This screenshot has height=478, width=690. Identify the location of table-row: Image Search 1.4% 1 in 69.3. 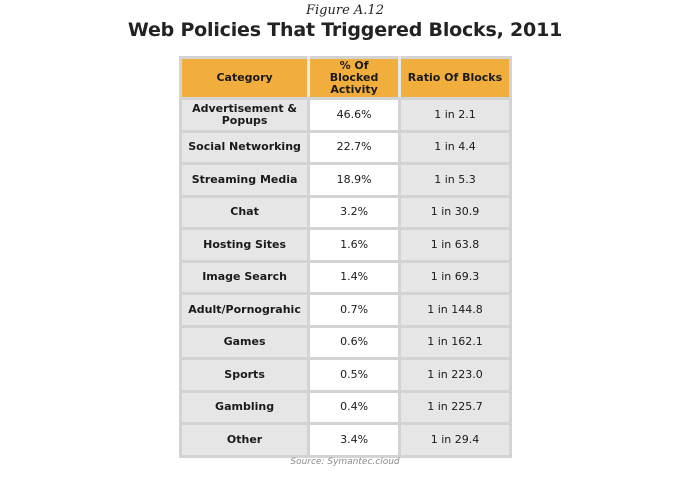
(345, 276).